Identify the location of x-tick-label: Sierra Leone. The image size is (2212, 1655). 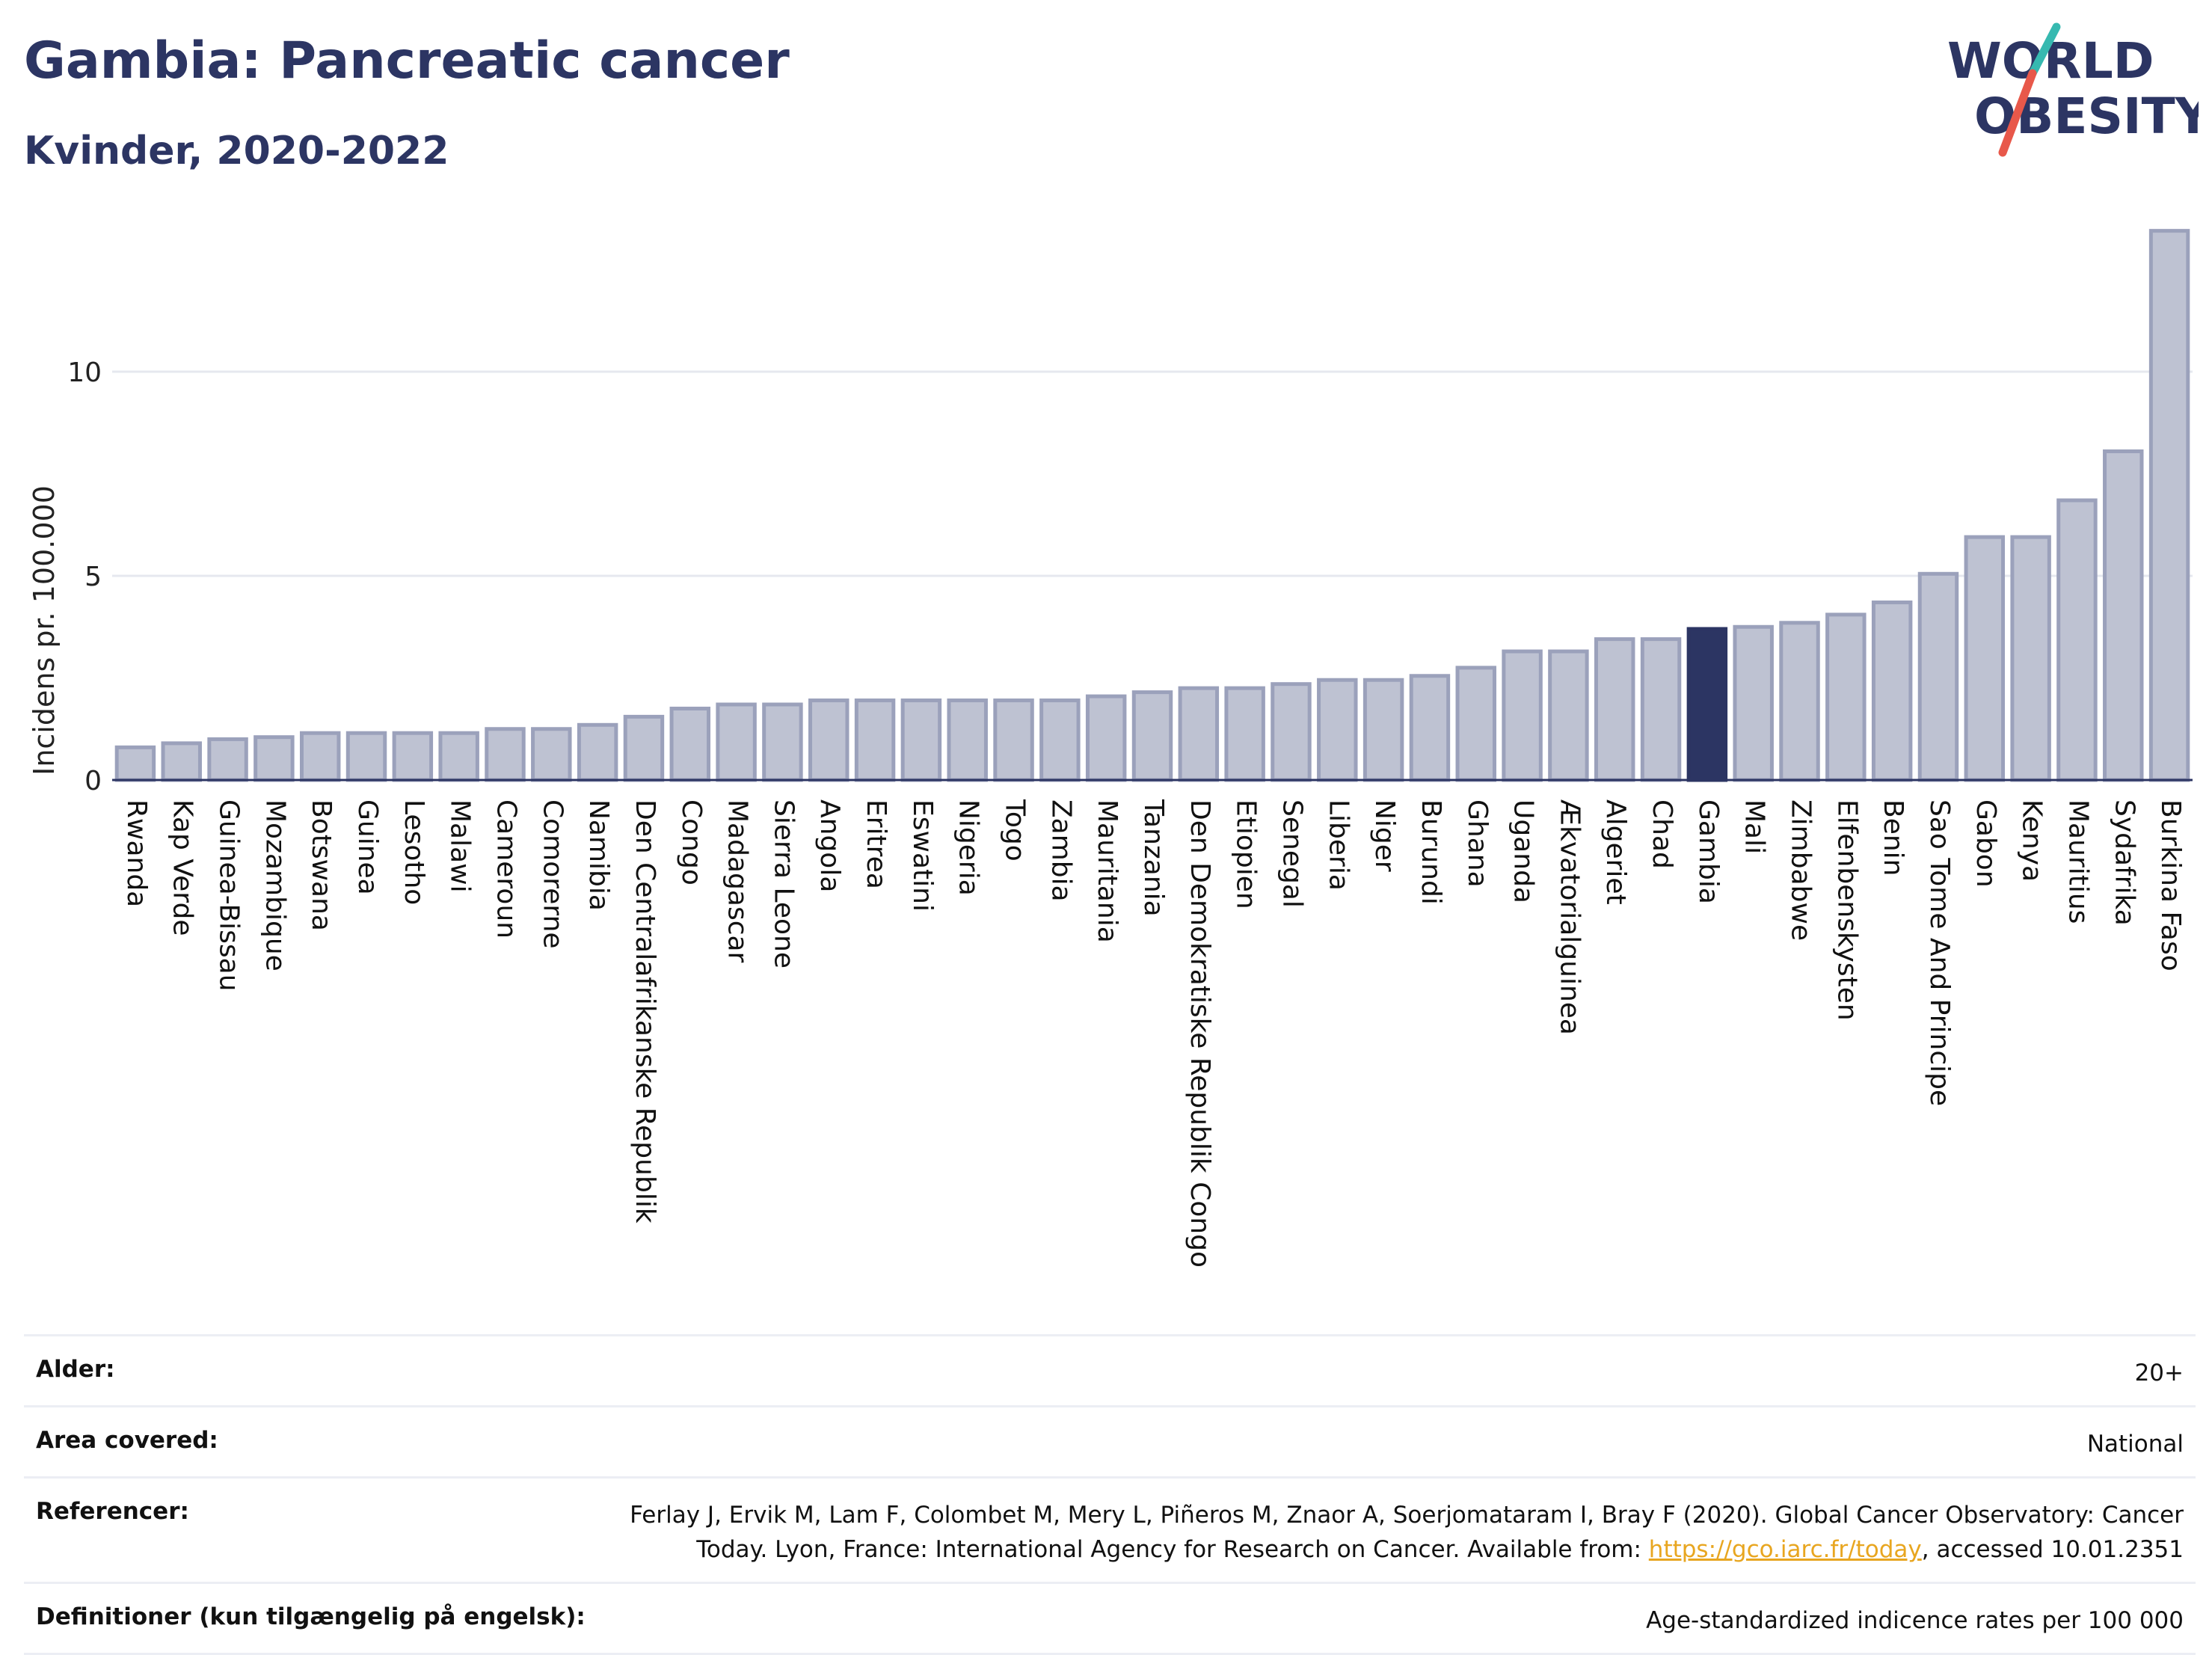
(783, 883).